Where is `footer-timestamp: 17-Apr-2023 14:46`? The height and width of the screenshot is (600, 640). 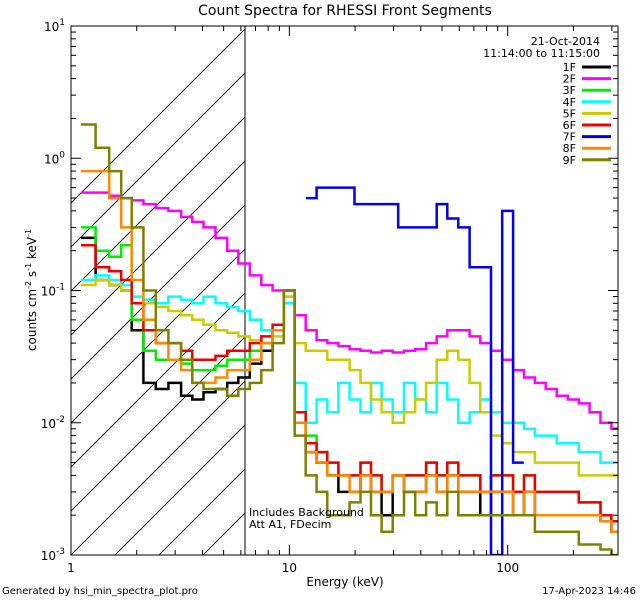
footer-timestamp: 17-Apr-2023 14:46 is located at coordinates (589, 591).